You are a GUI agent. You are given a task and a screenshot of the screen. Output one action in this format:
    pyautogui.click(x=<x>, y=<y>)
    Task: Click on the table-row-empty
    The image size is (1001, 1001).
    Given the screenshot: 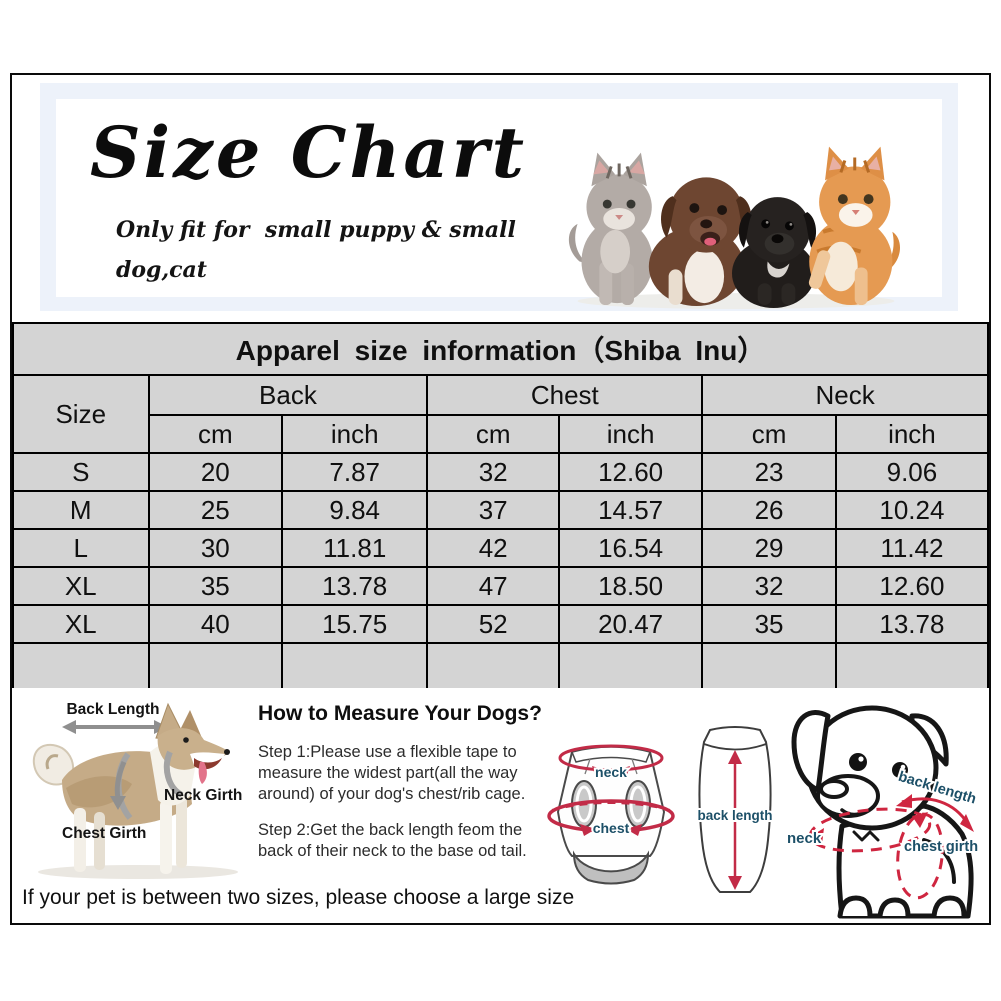 What is the action you would take?
    pyautogui.click(x=501, y=666)
    